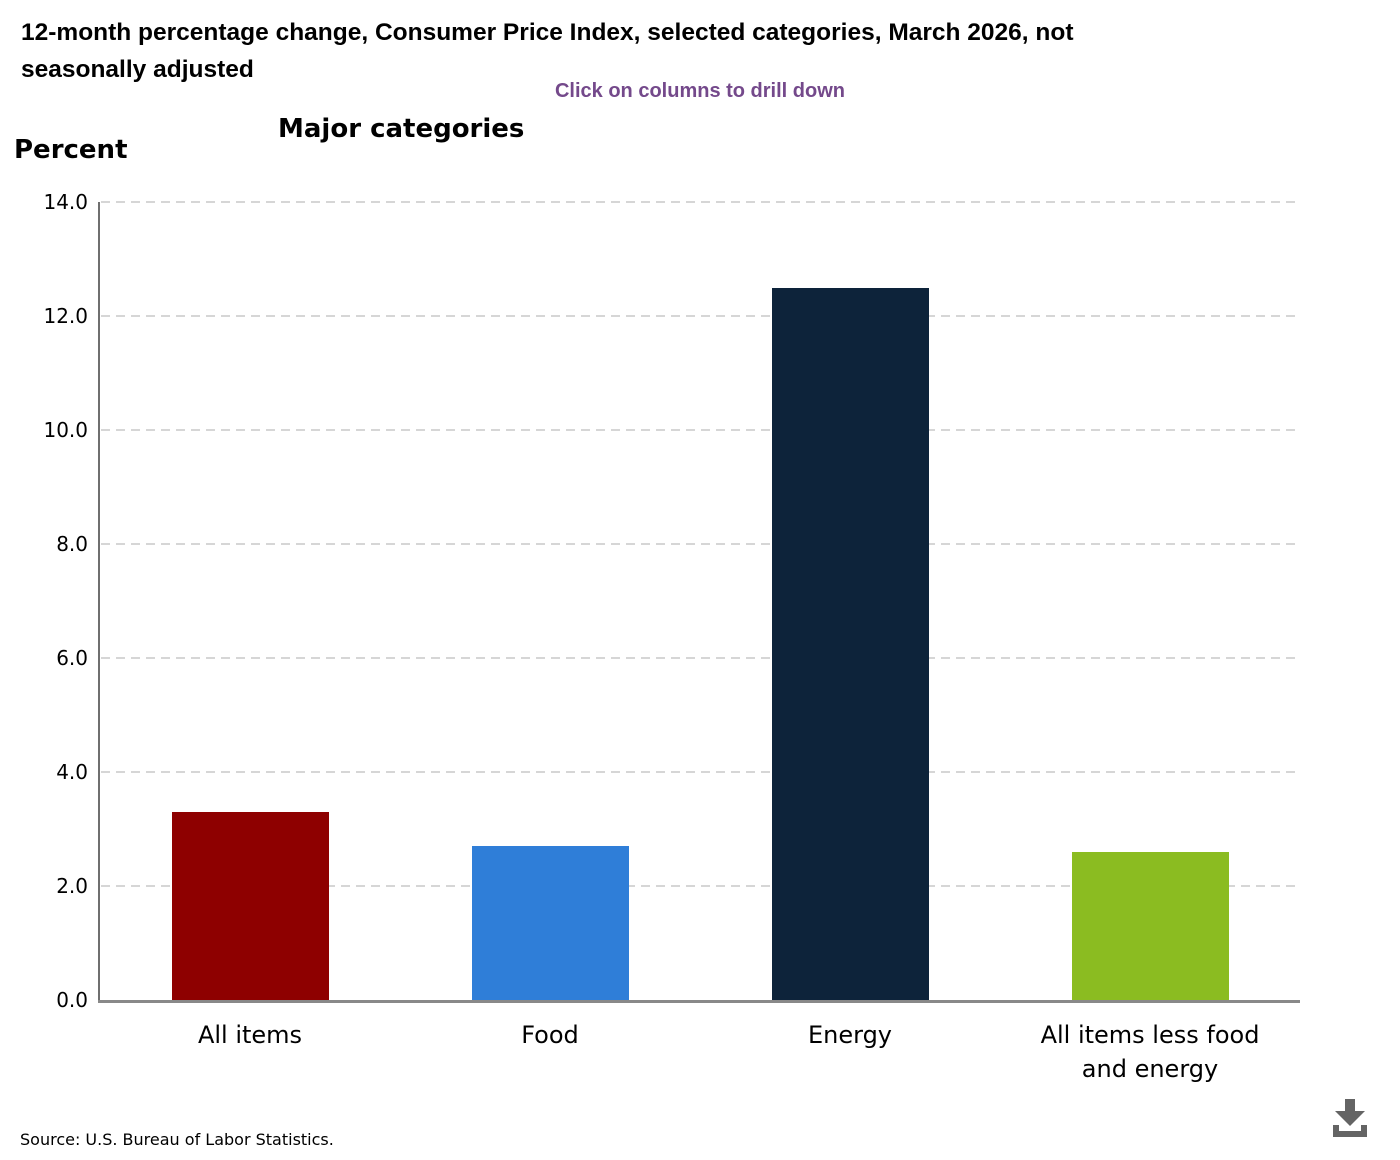  What do you see at coordinates (700, 316) in the screenshot?
I see `gridline-12.0` at bounding box center [700, 316].